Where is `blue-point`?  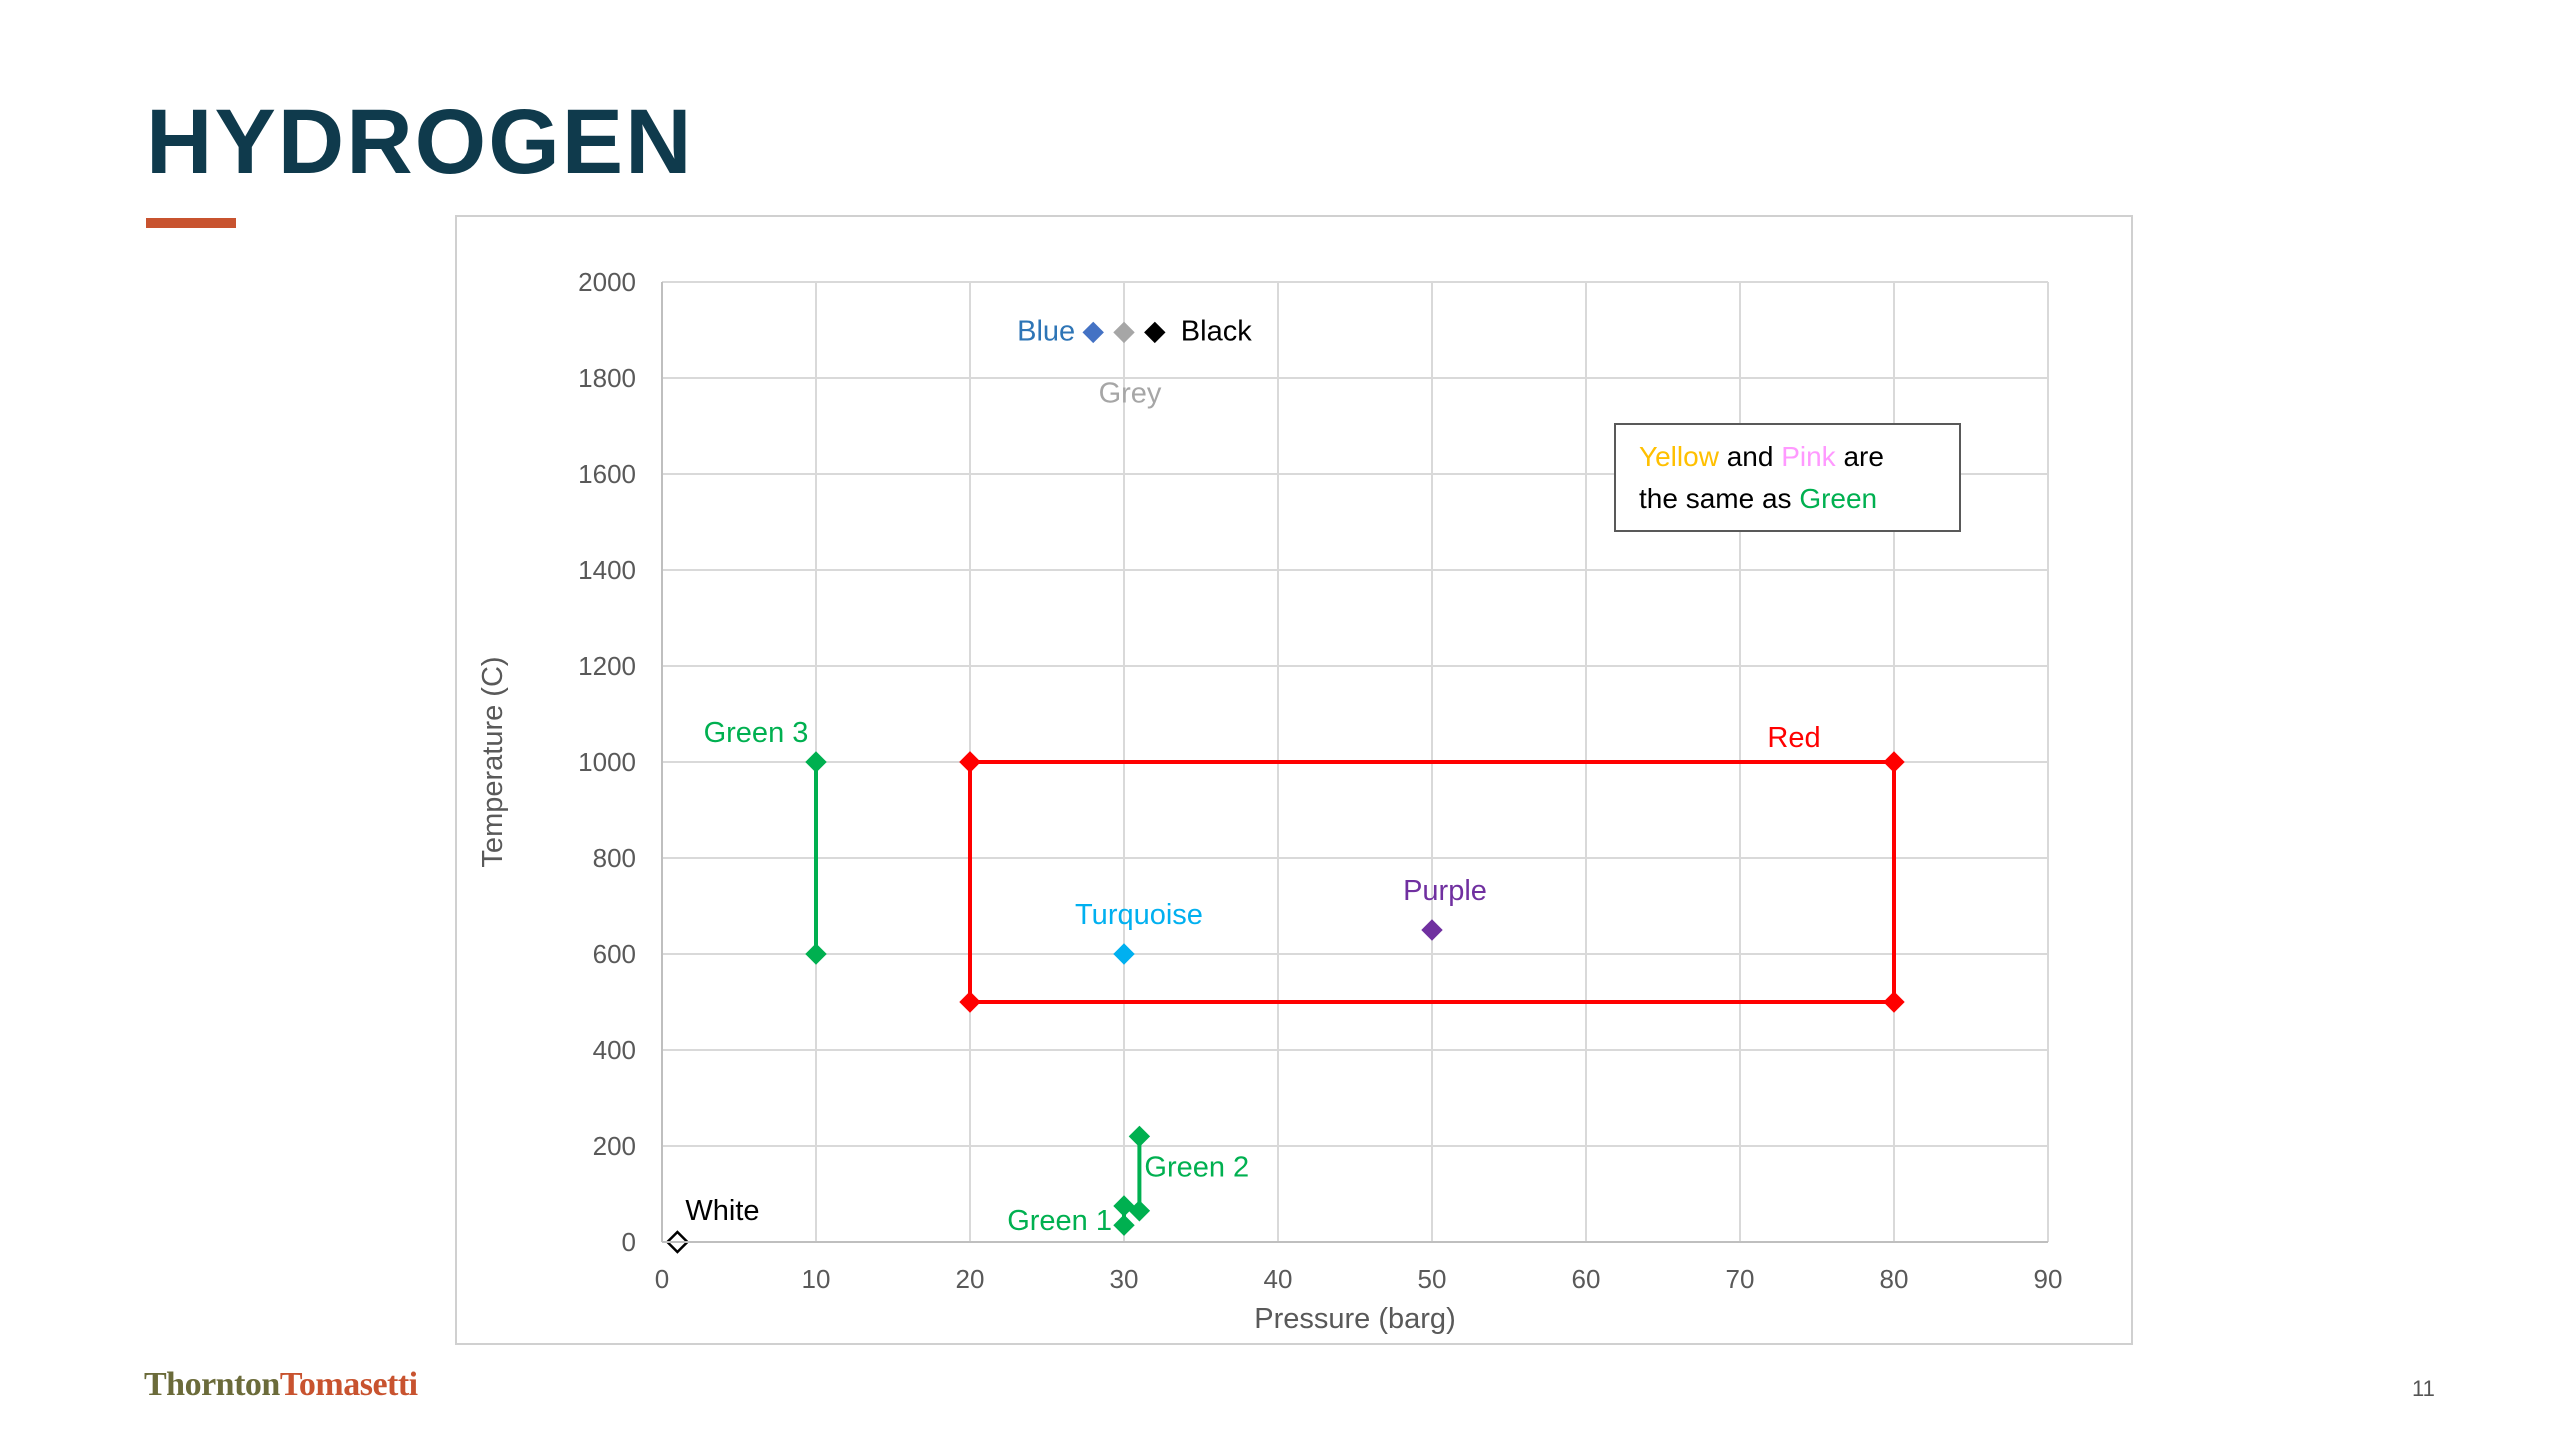
blue-point is located at coordinates (1093, 332).